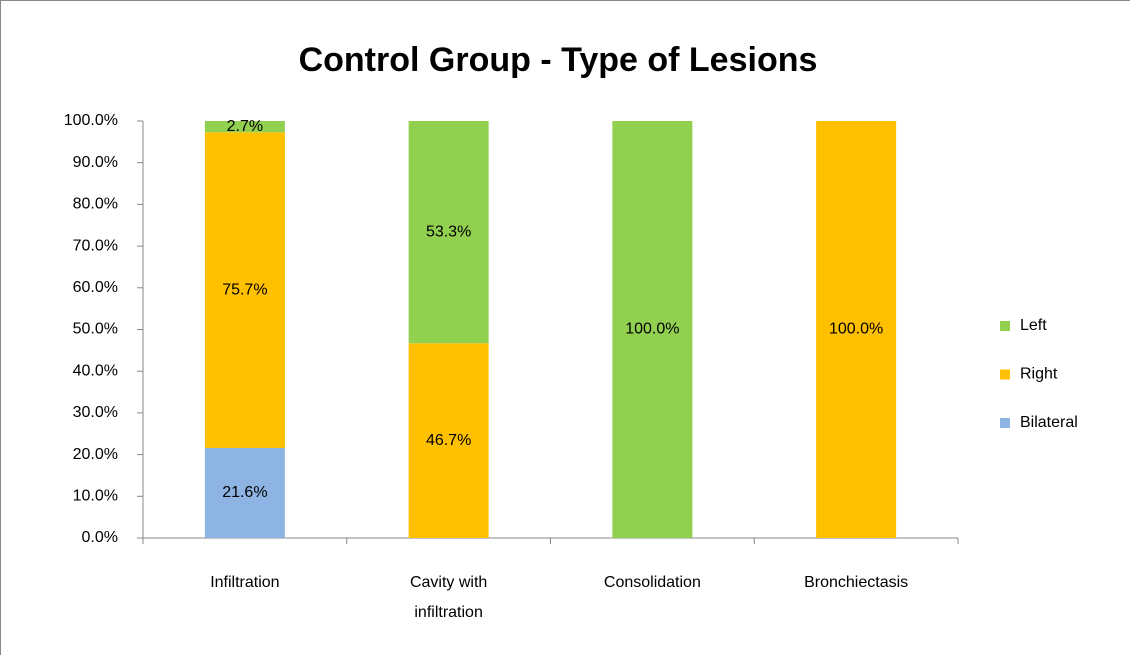 The height and width of the screenshot is (655, 1130). I want to click on chart-title: Control Group - Type of Lesions, so click(558, 60).